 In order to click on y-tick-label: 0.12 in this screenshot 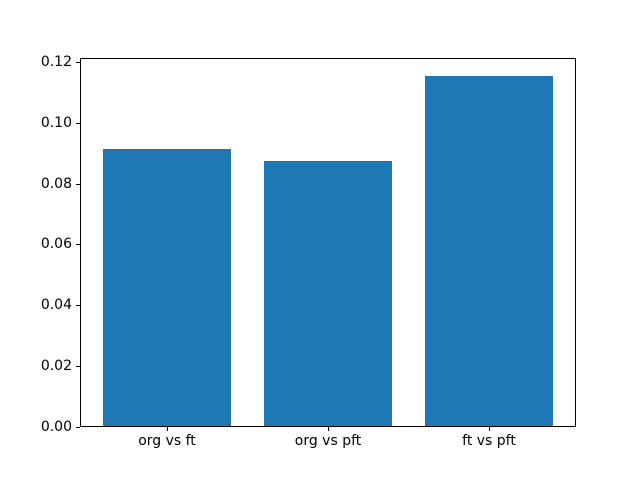, I will do `click(56, 62)`.